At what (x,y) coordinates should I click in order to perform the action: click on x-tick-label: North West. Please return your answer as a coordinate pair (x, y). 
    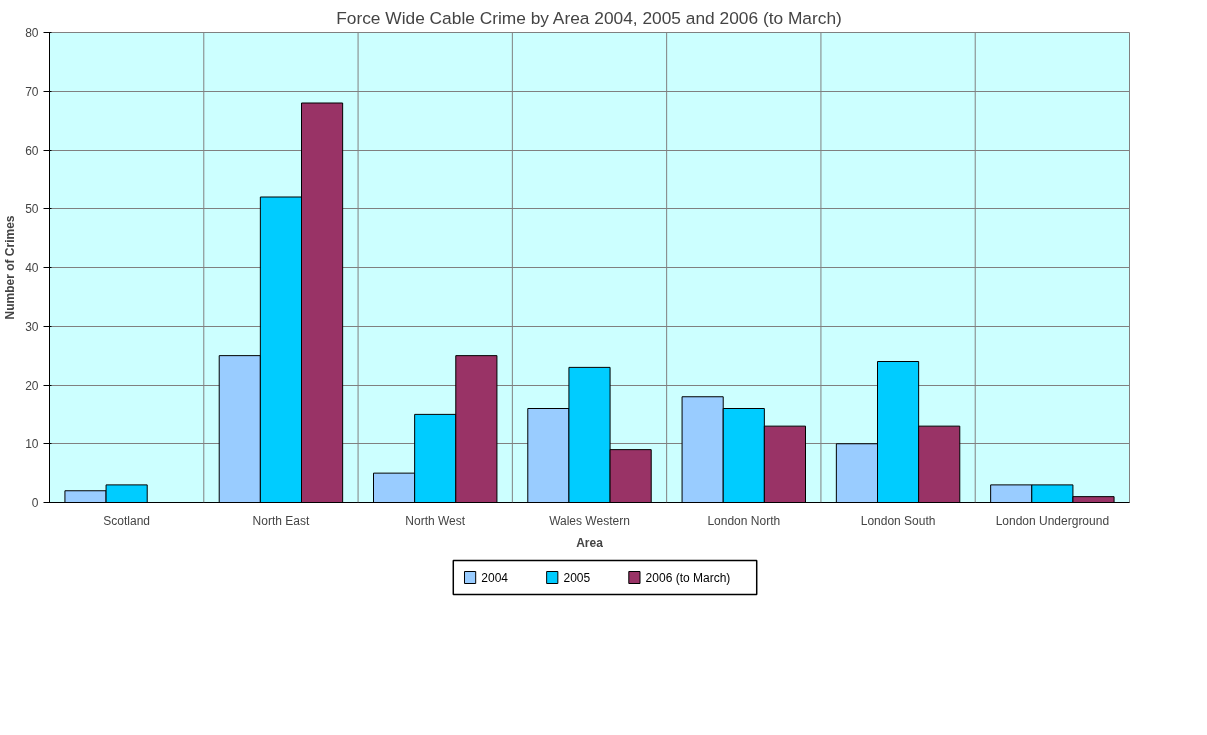
    Looking at the image, I should click on (435, 520).